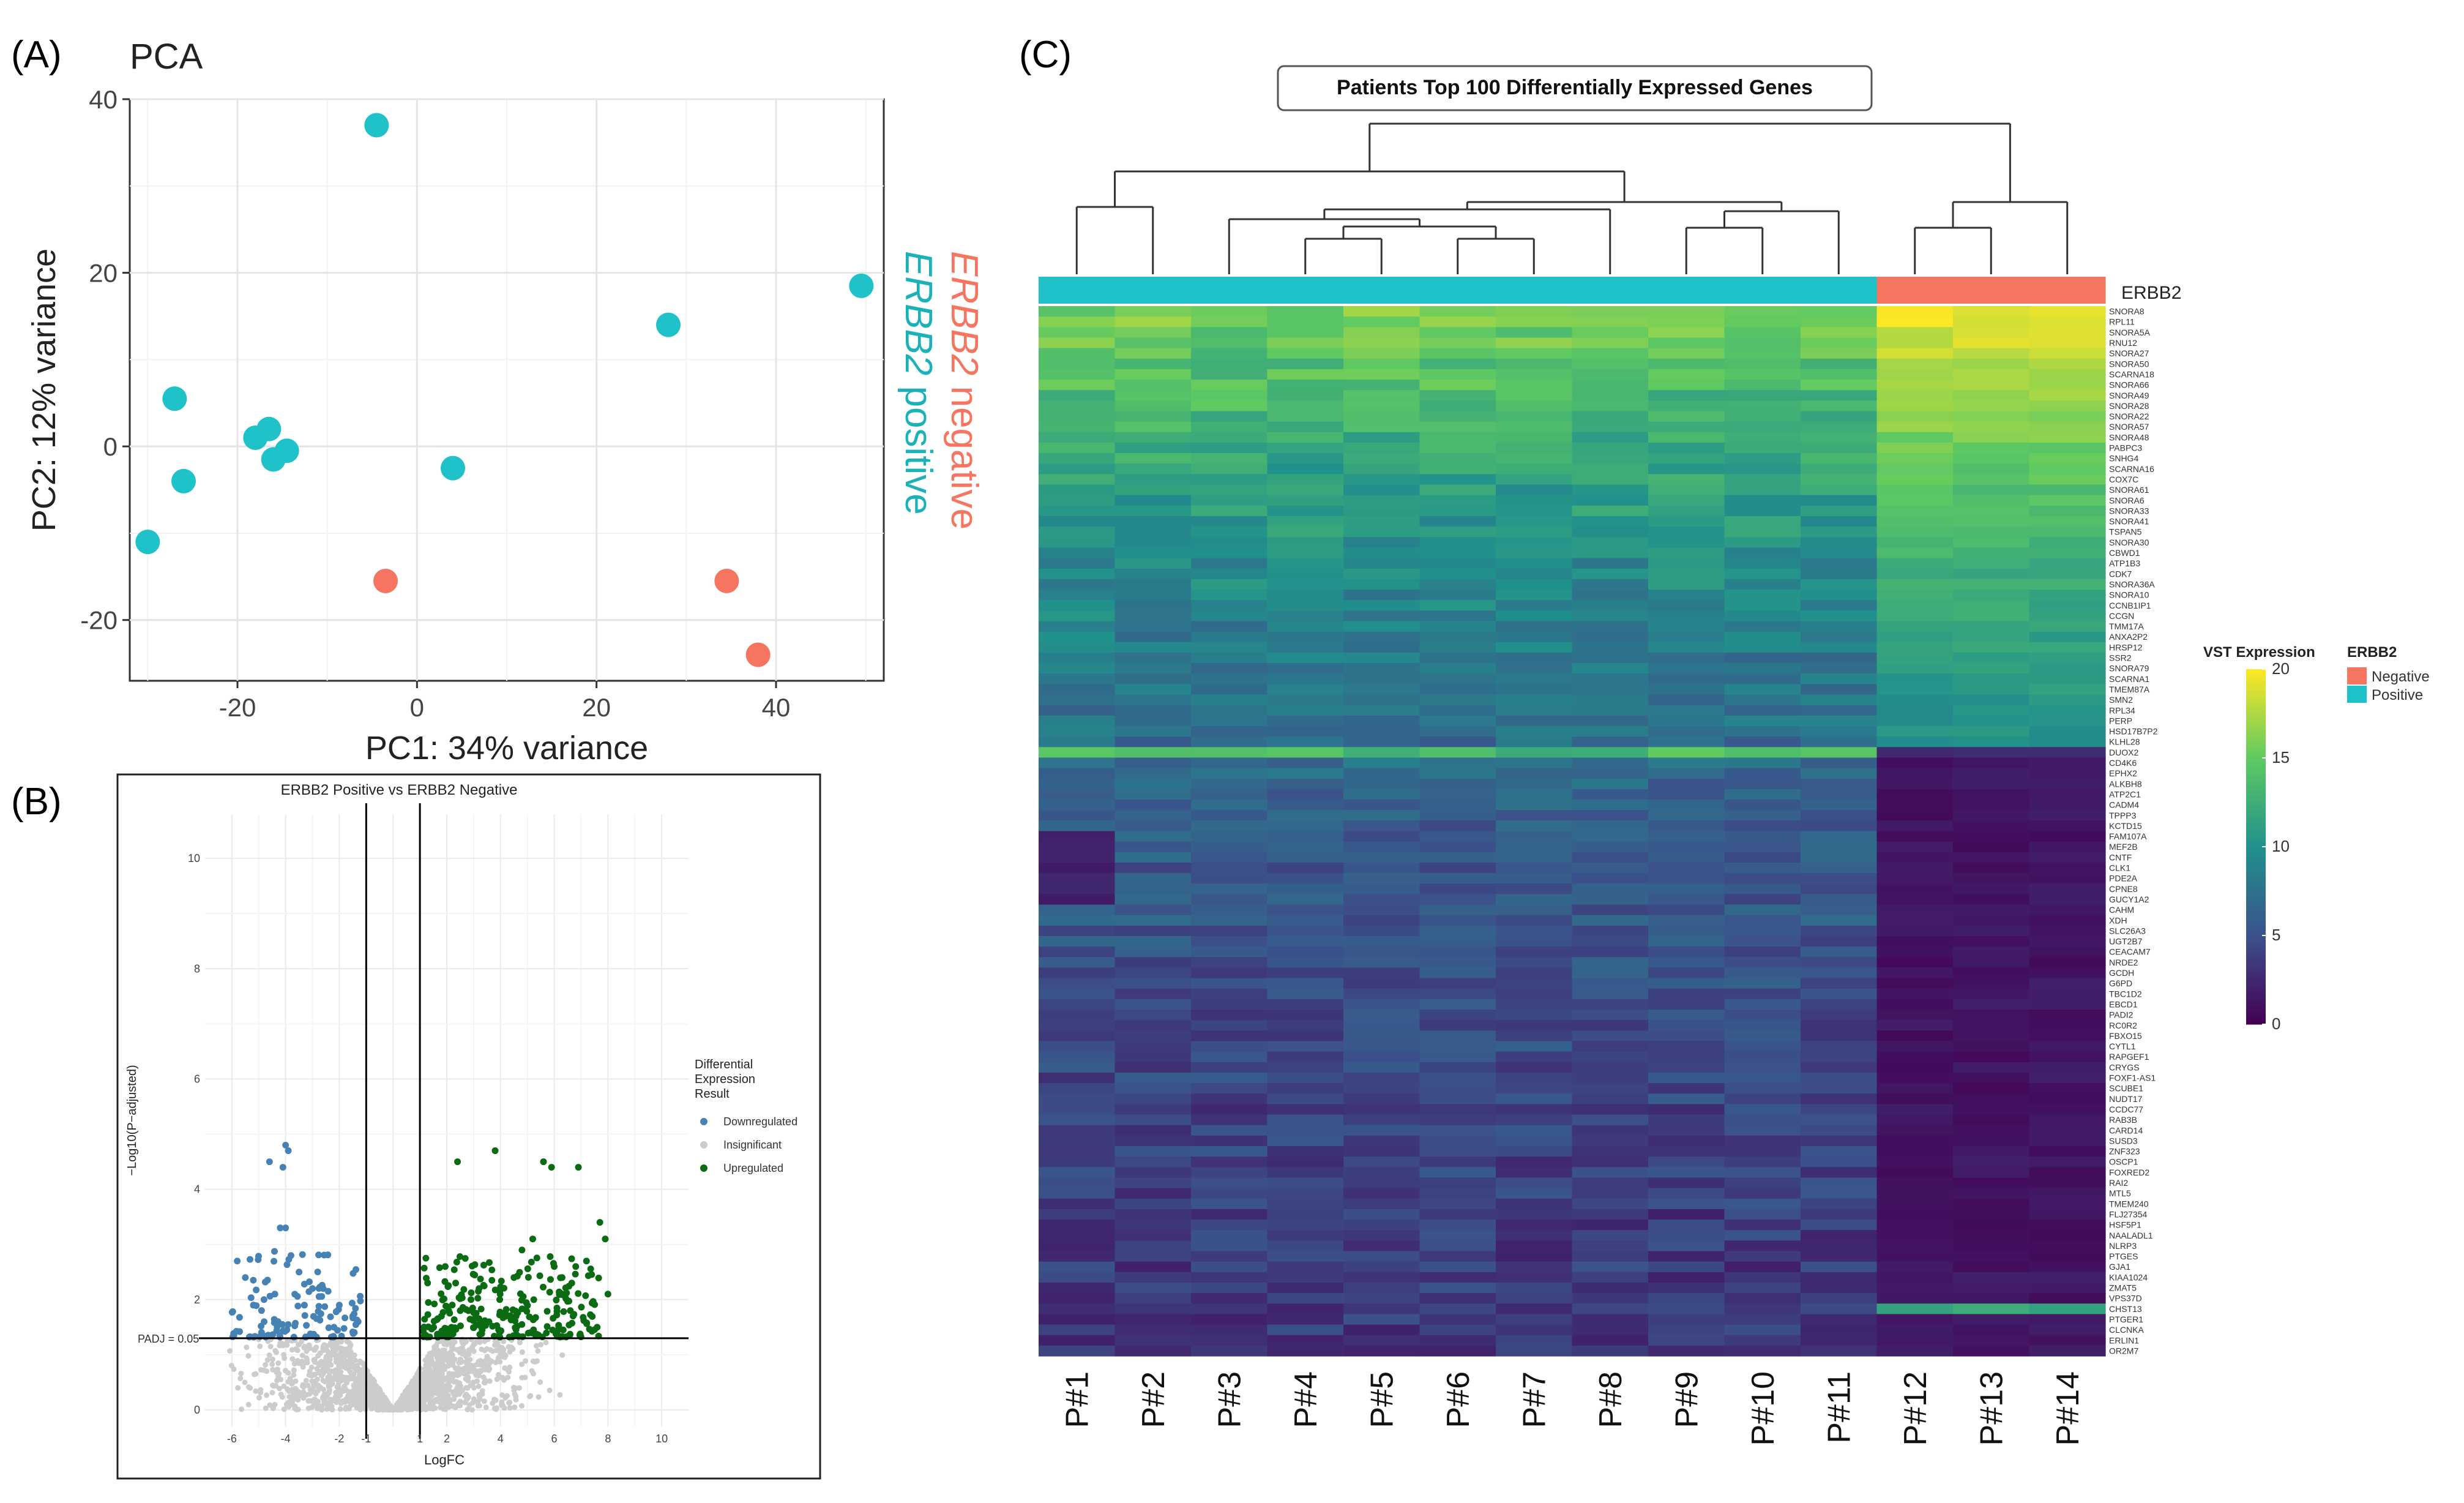  I want to click on gene-label: RPL34, so click(2122, 710).